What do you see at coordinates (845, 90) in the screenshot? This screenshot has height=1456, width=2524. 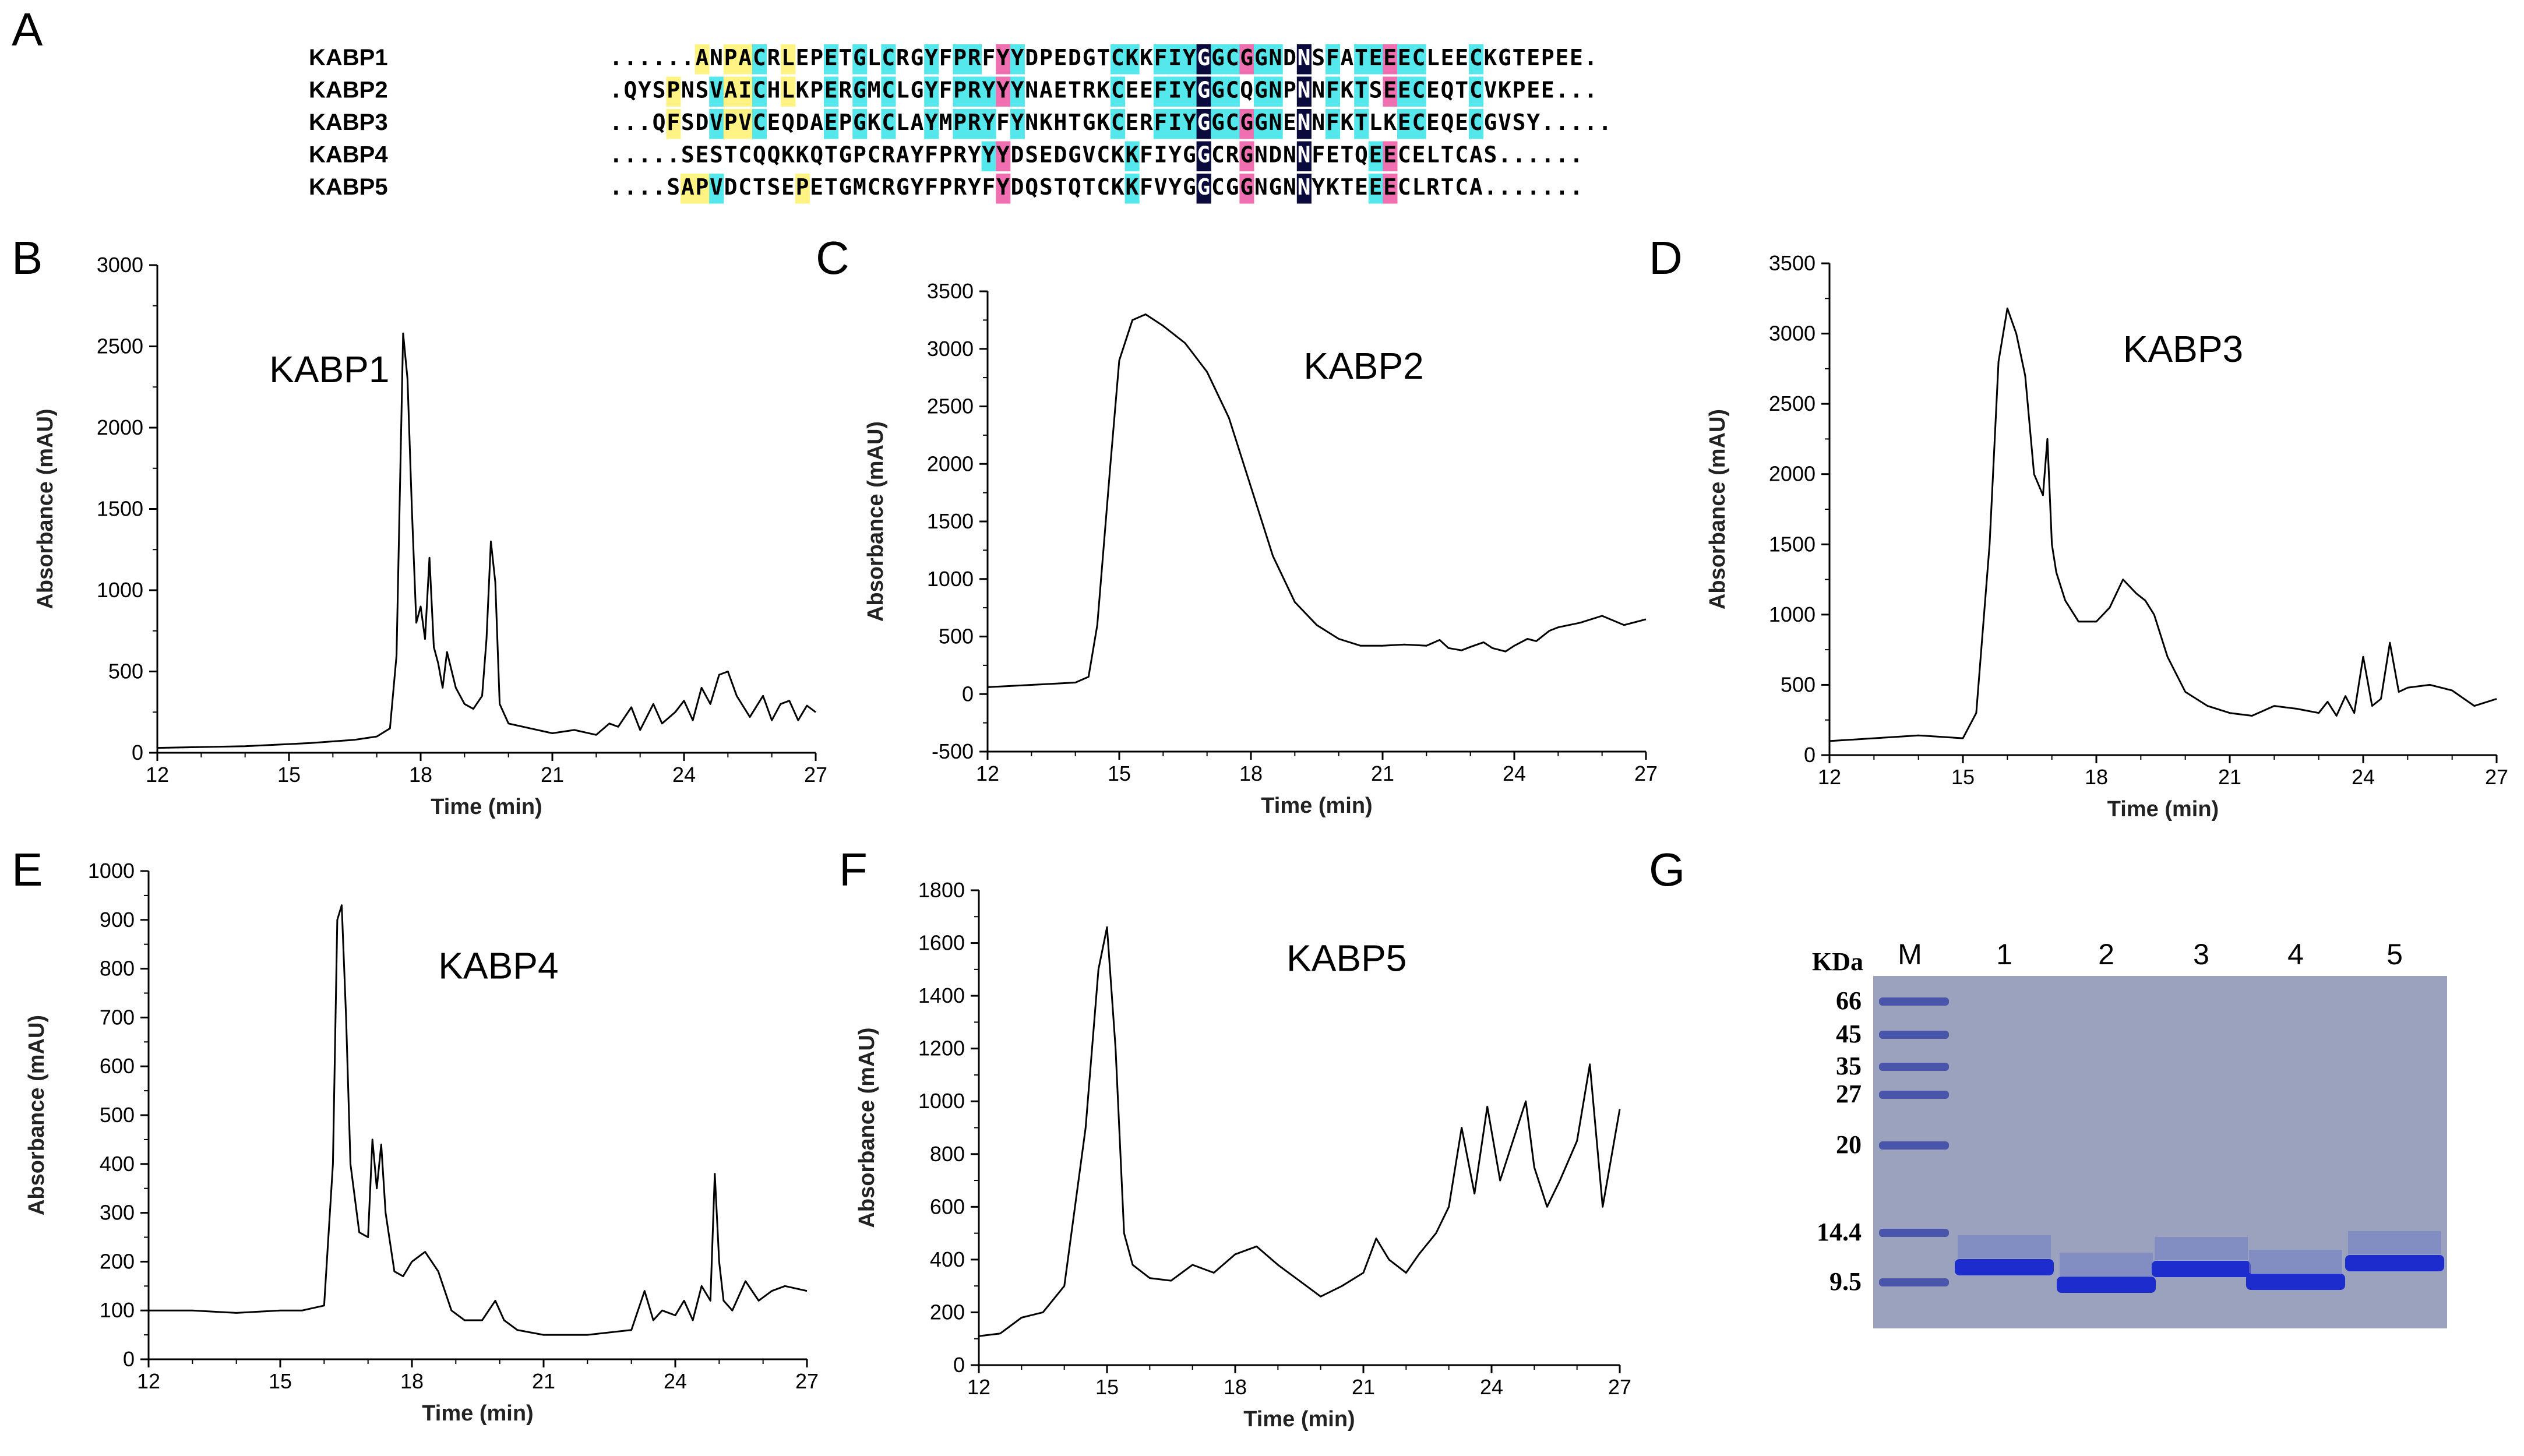 I see `residue: R` at bounding box center [845, 90].